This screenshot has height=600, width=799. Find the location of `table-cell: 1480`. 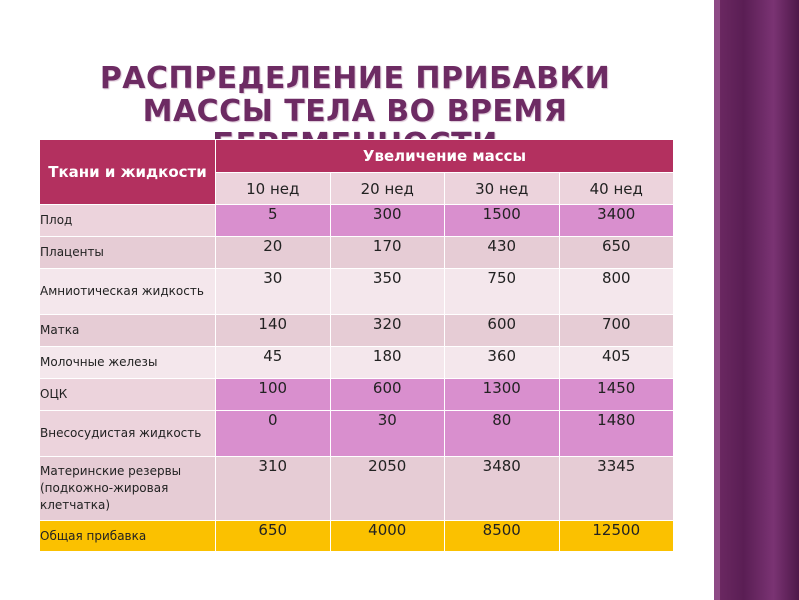

table-cell: 1480 is located at coordinates (616, 433).